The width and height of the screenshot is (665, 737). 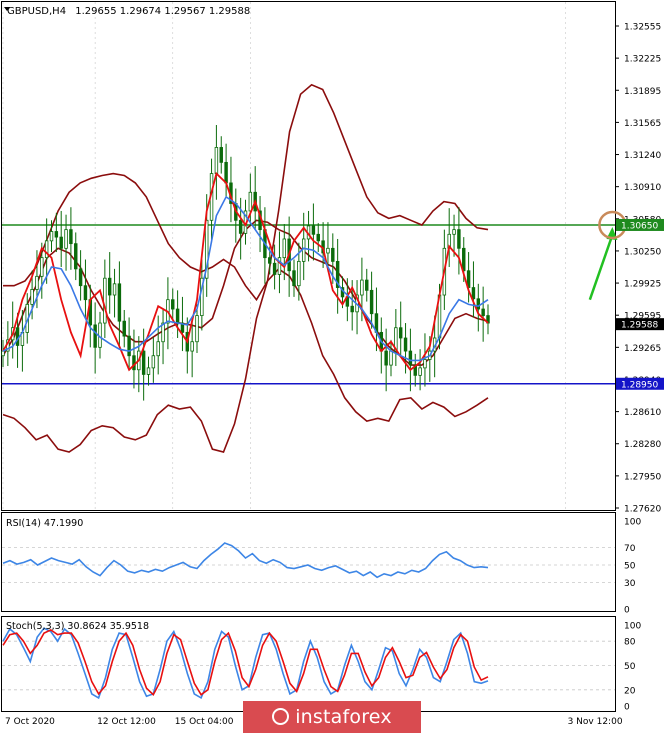 I want to click on title-dropdown-icon, so click(x=7, y=9).